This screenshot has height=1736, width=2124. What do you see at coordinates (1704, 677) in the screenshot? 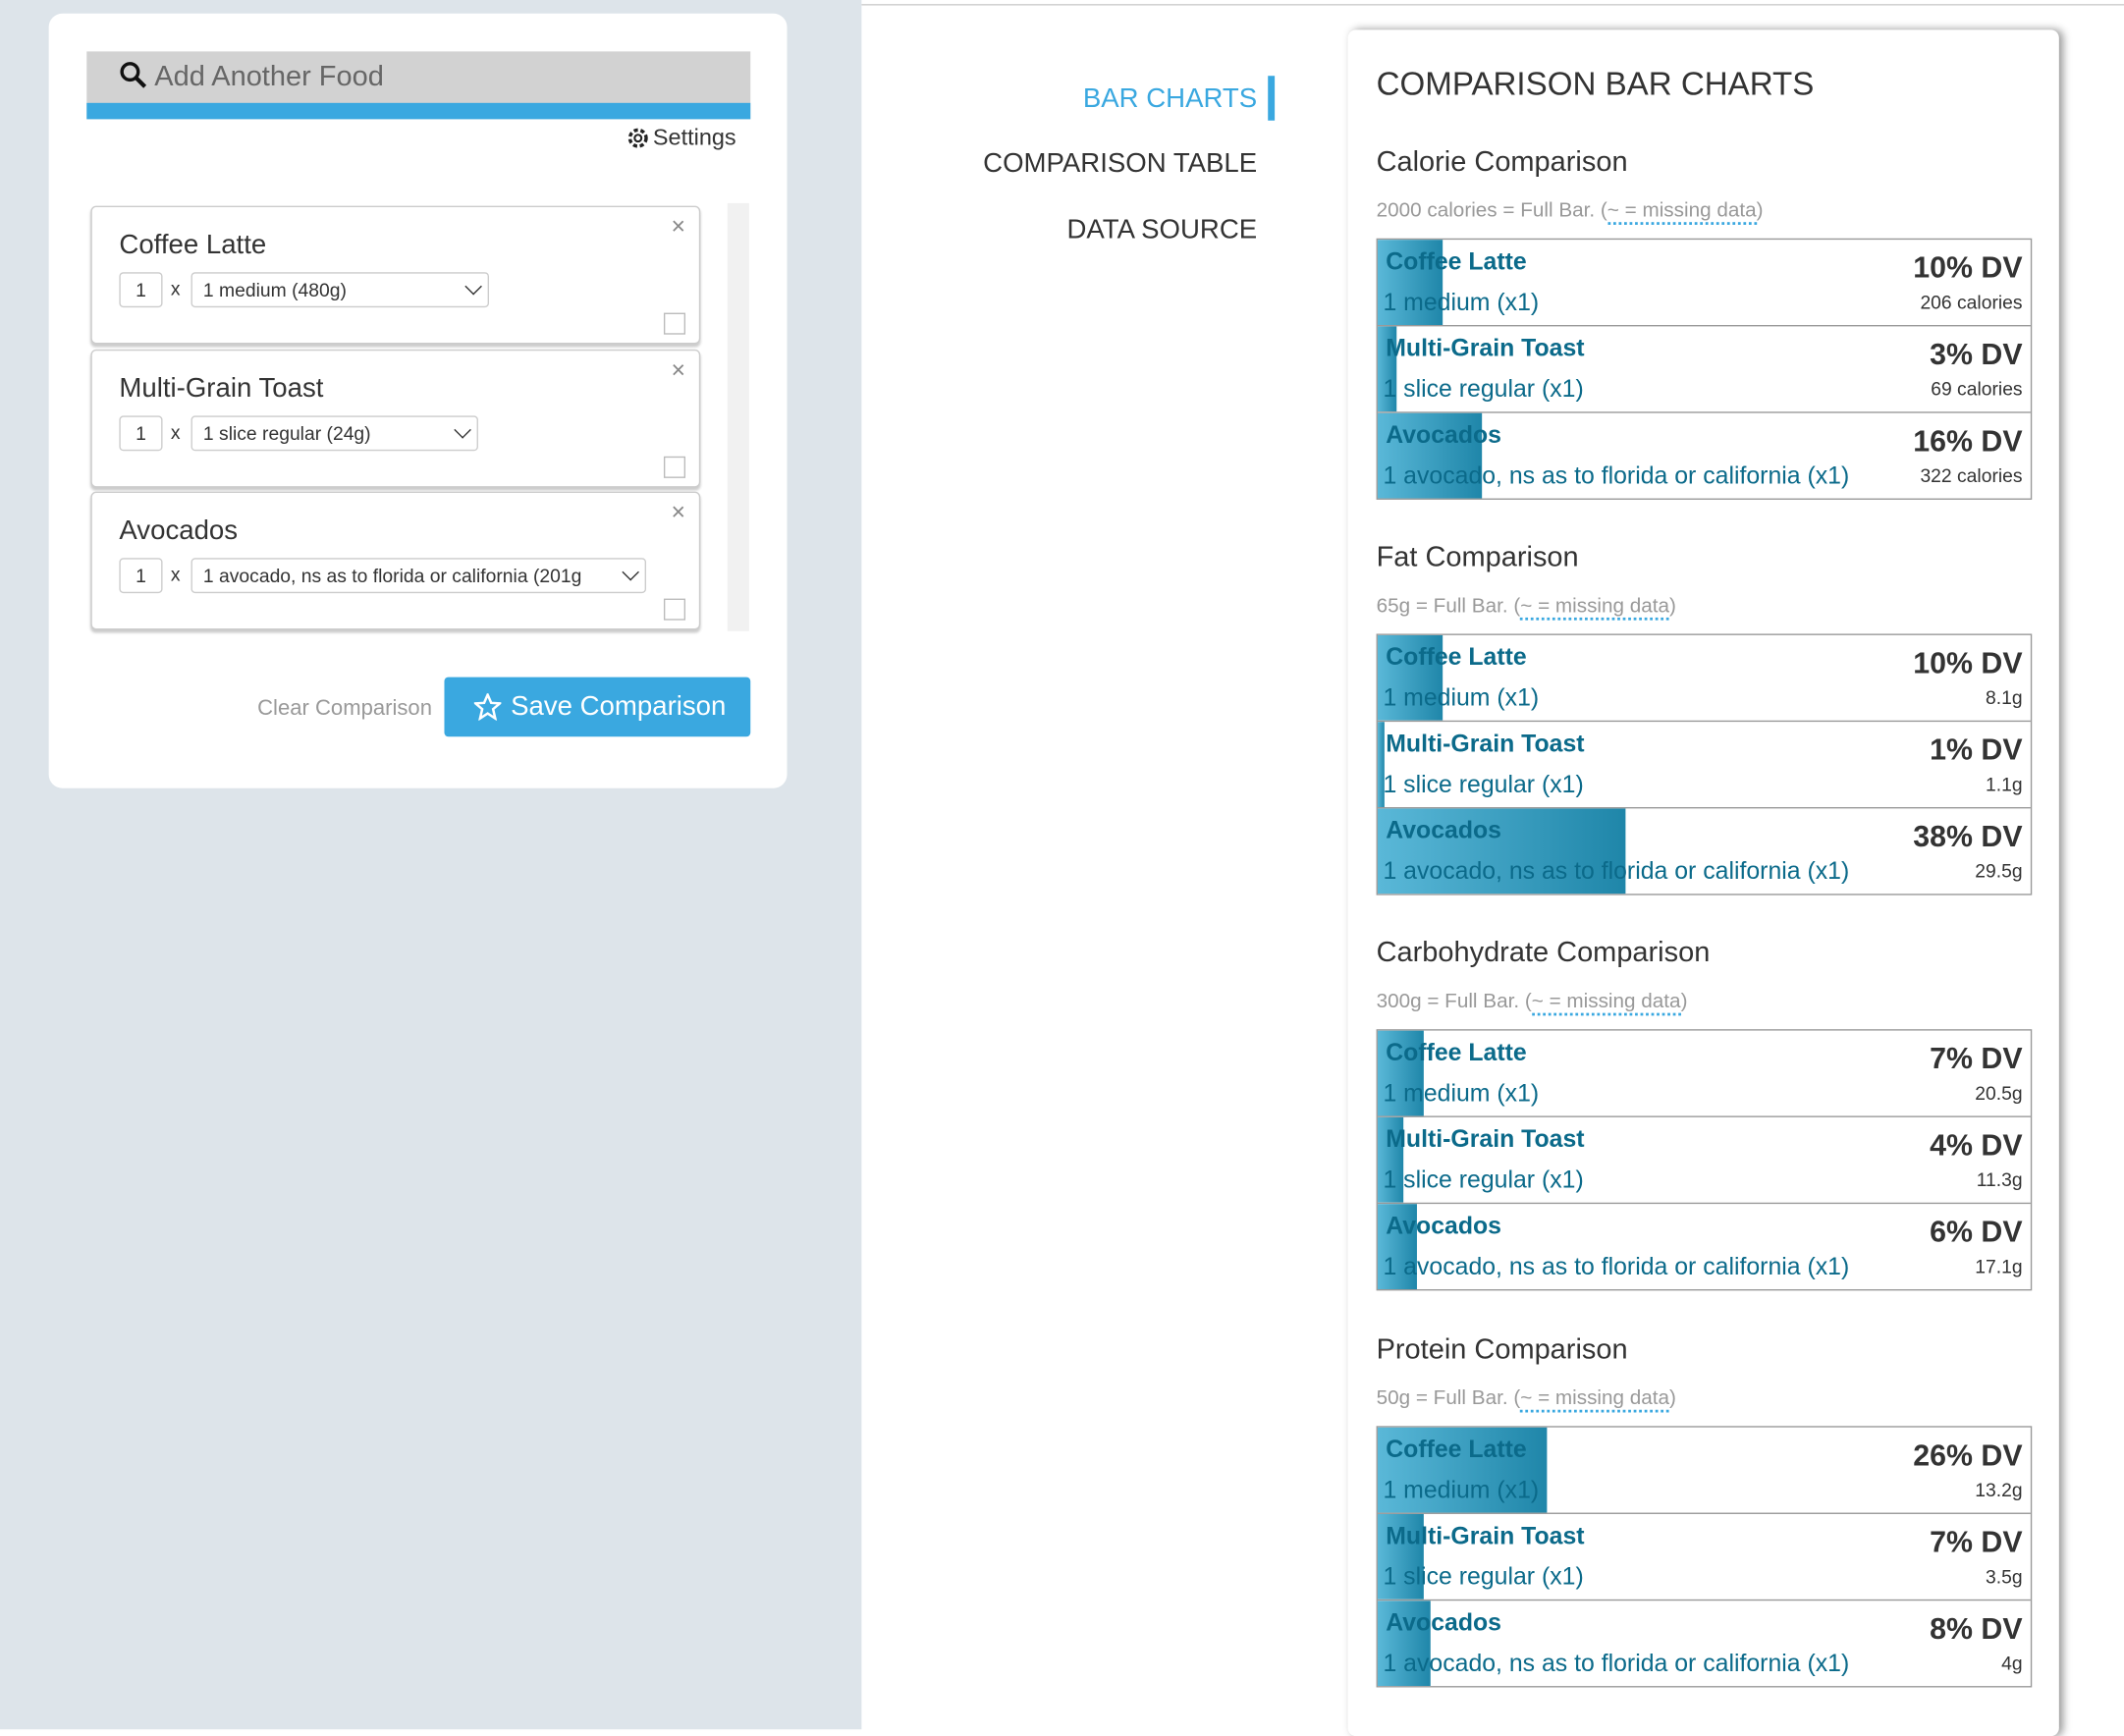
I see `bar-row: Coffee Latte 1 medium (x1) 10% DV 8.1g` at bounding box center [1704, 677].